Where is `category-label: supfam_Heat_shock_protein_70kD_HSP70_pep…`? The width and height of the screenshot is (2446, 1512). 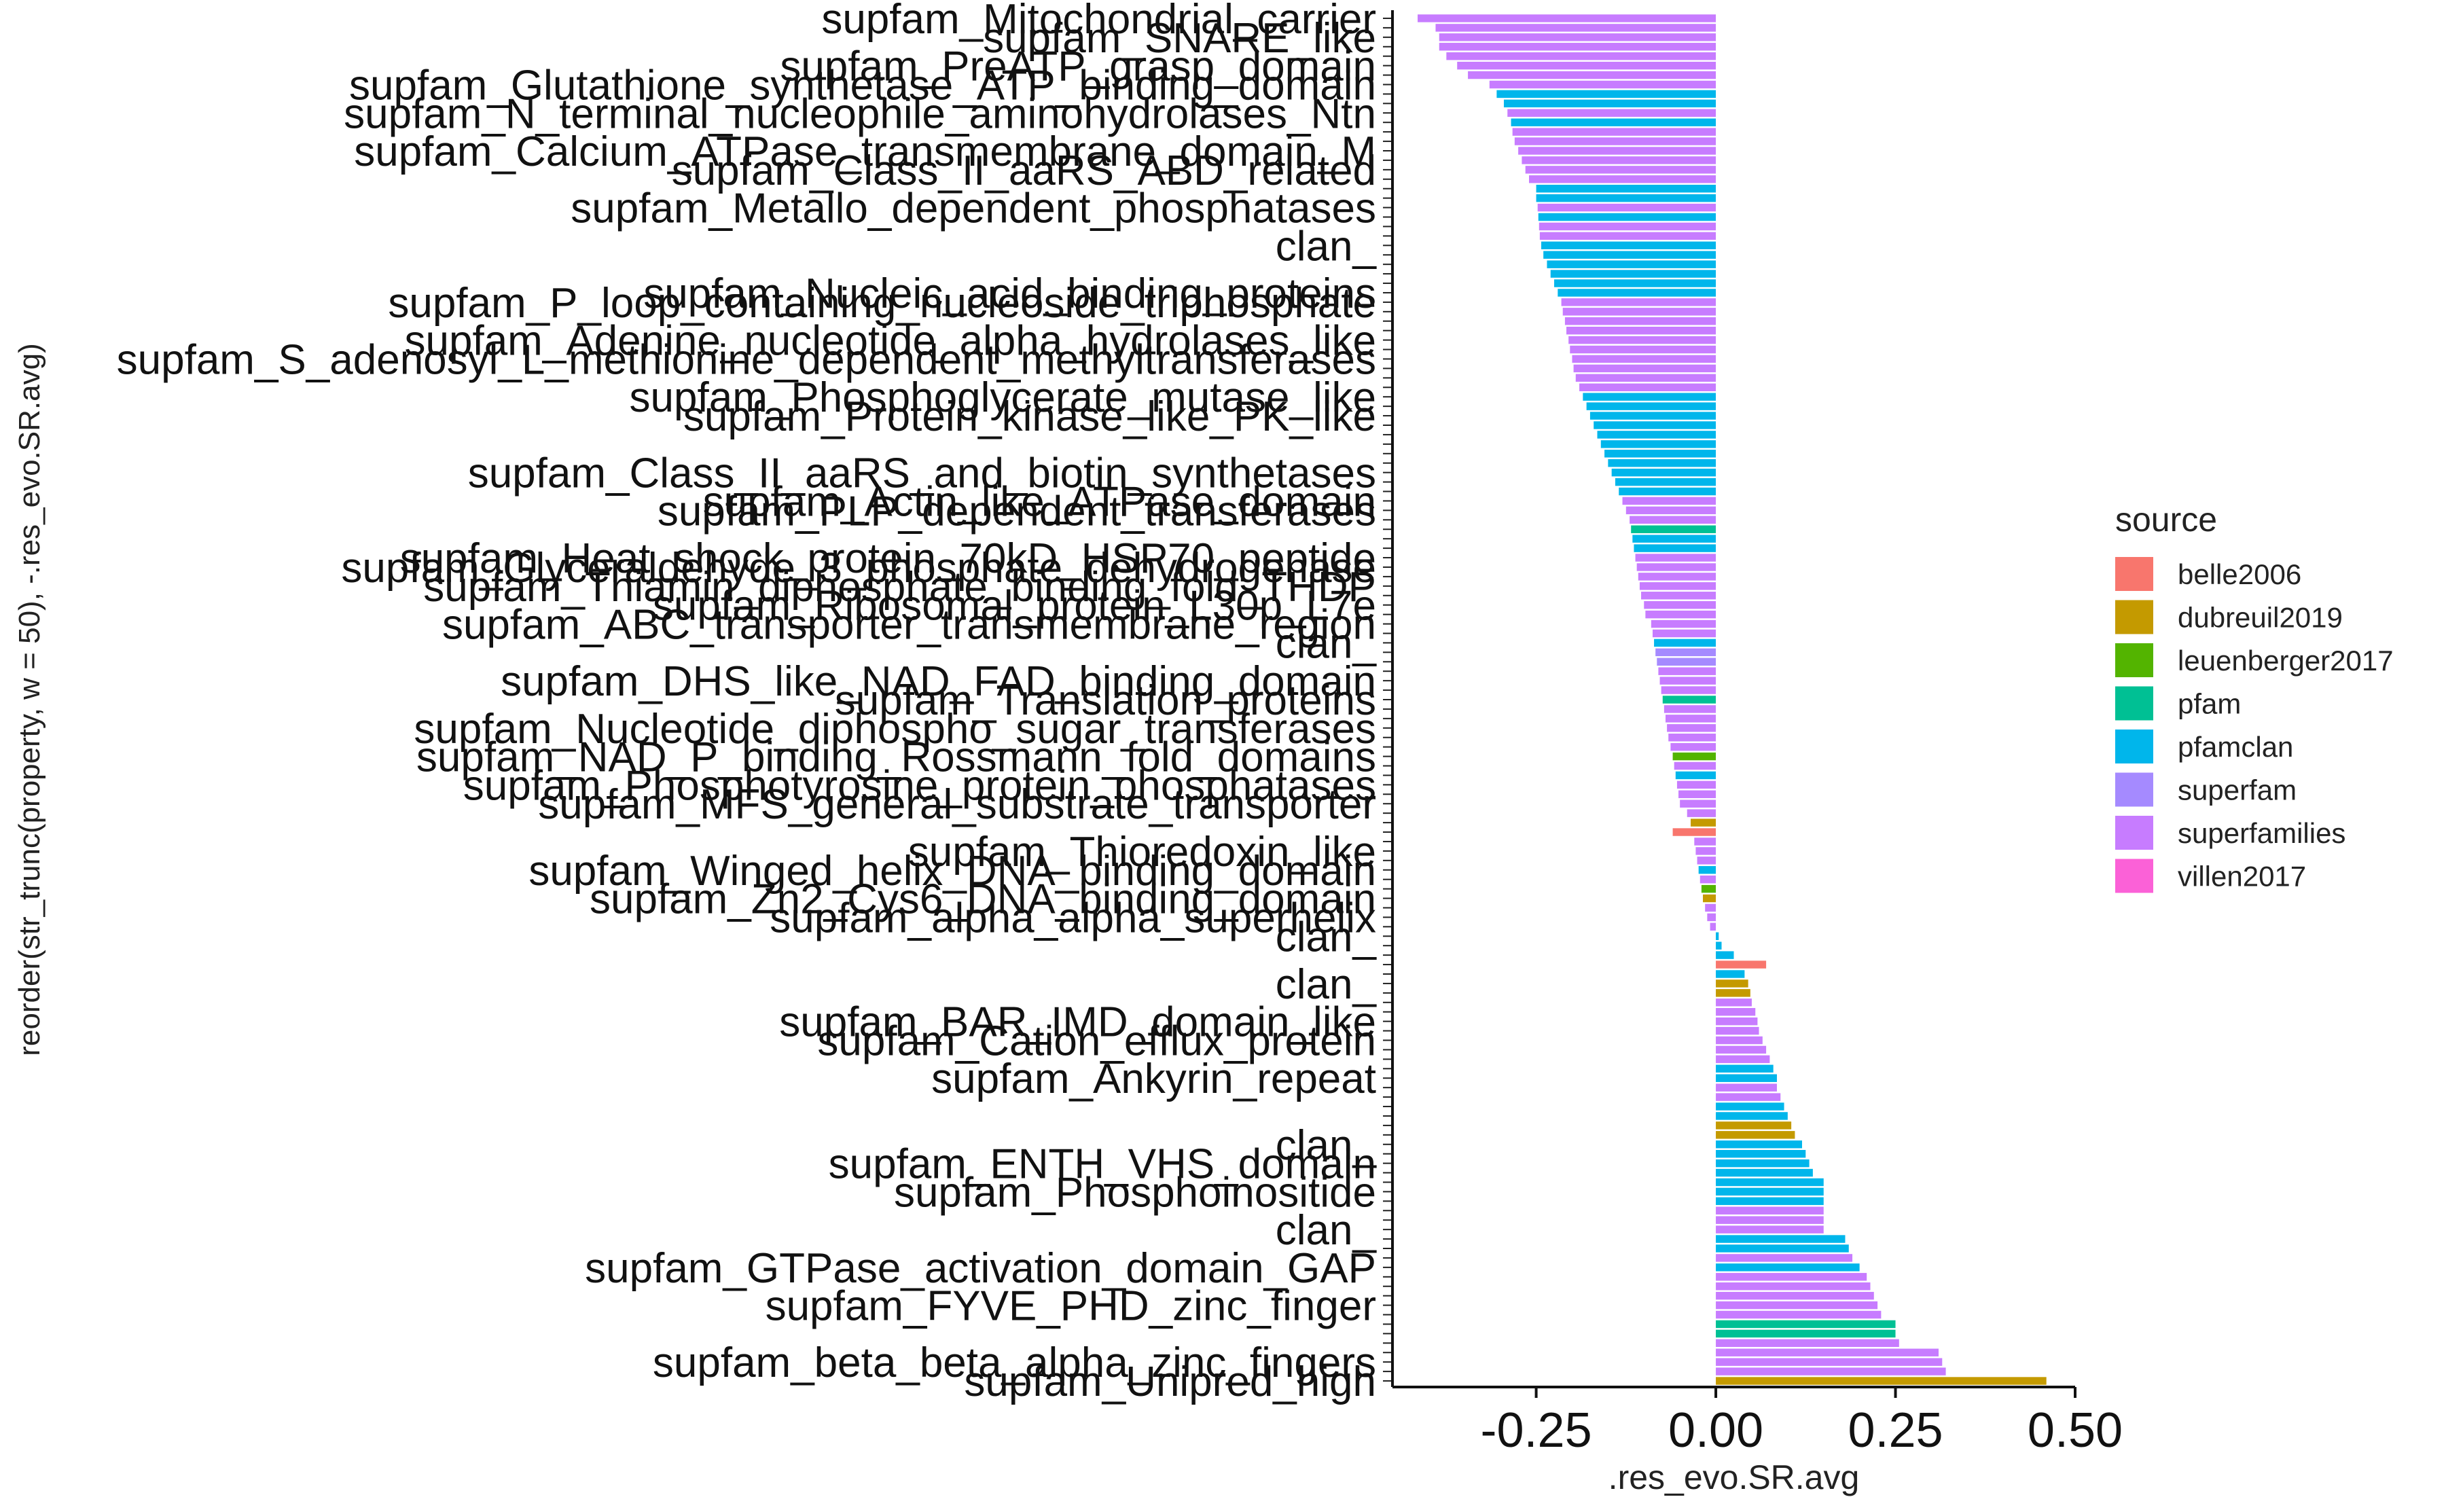
category-label: supfam_Heat_shock_protein_70kD_HSP70_pep… is located at coordinates (888, 558).